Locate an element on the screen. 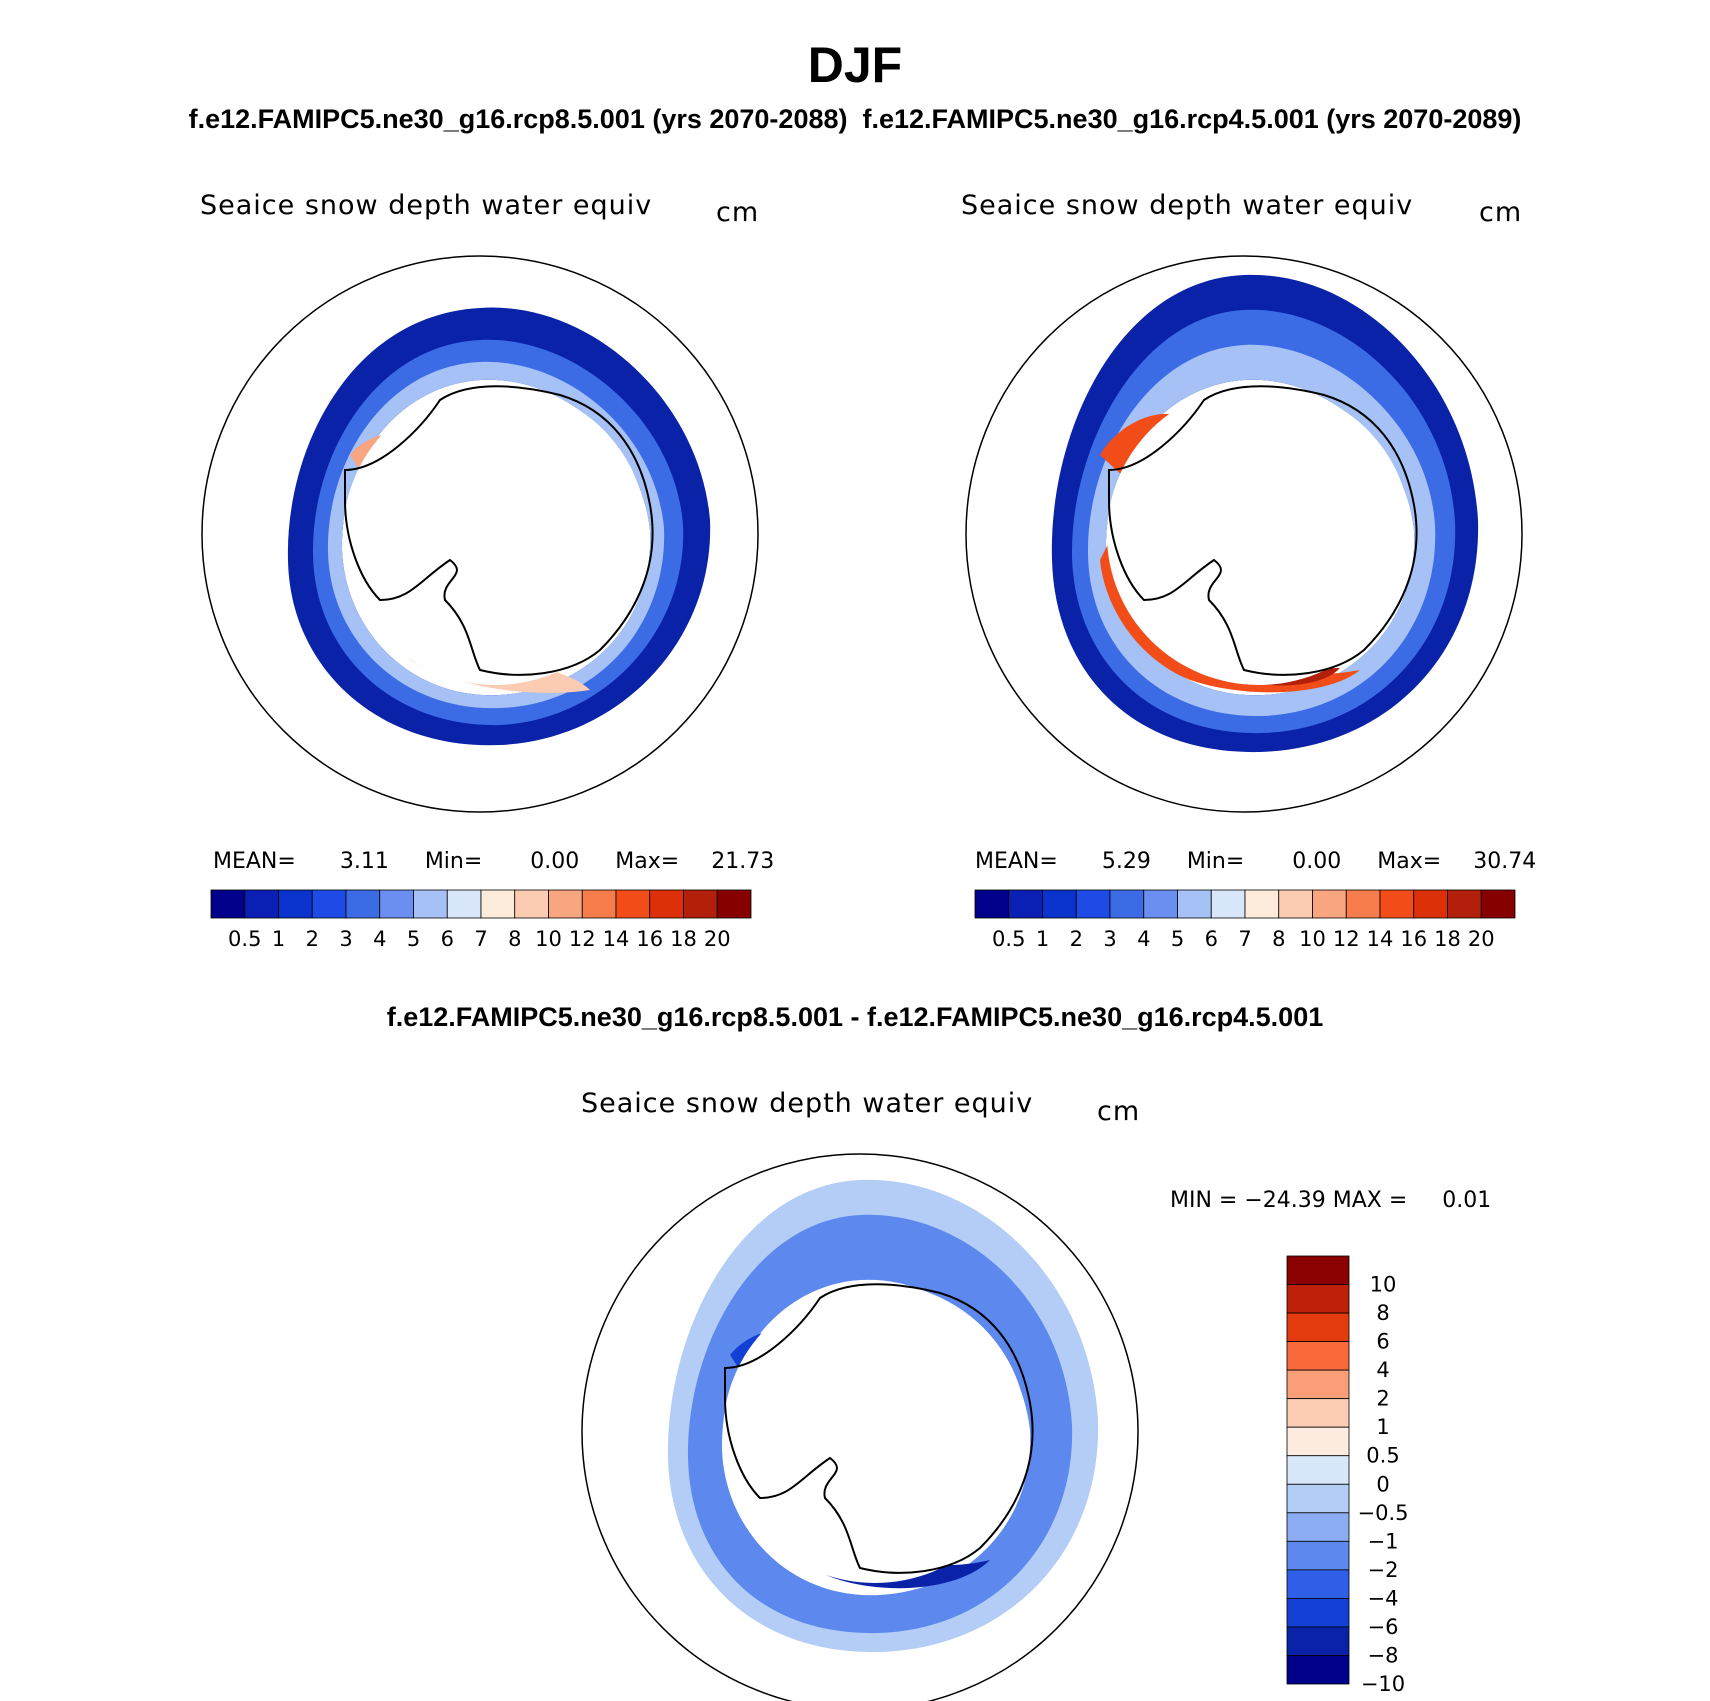  panel2-mean-label: MEAN= is located at coordinates (1016, 861).